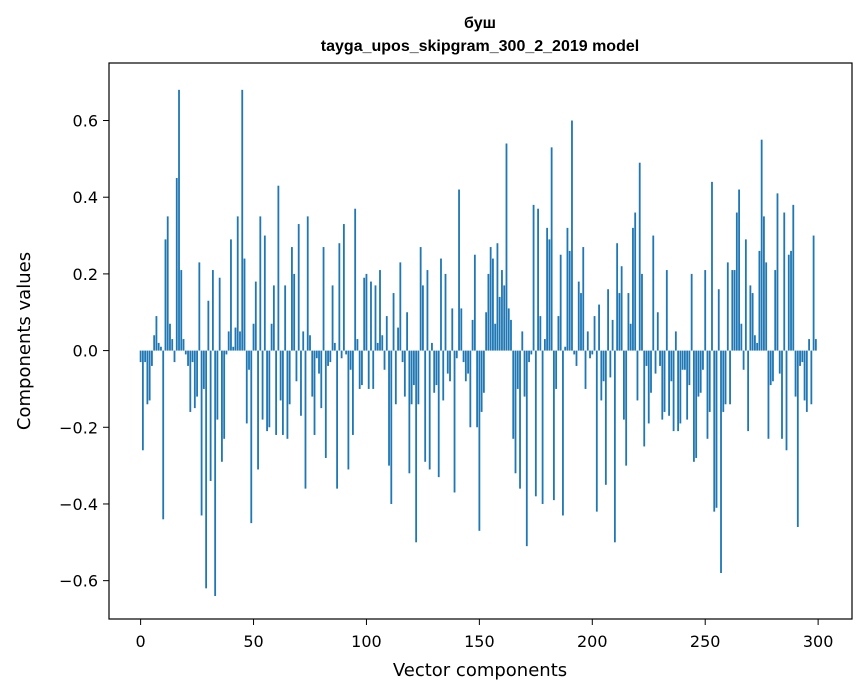 The width and height of the screenshot is (867, 696). I want to click on y-axis-ticks: −0.6 −0.4 −0.2 0.0 0.2 0.4 0.6, so click(84, 351).